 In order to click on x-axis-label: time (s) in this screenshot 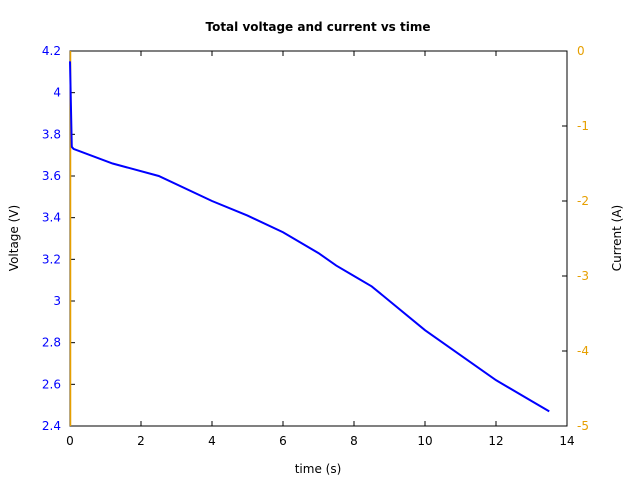, I will do `click(318, 469)`.